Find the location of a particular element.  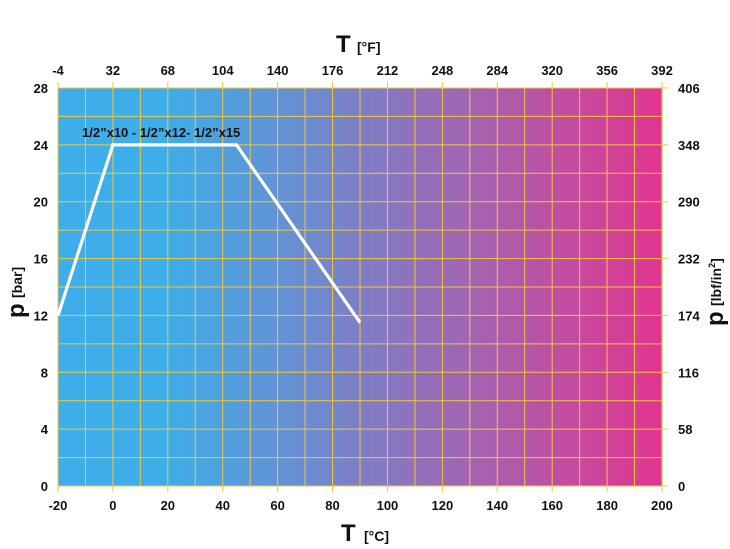

x-top-tick-label: 392 is located at coordinates (662, 70).